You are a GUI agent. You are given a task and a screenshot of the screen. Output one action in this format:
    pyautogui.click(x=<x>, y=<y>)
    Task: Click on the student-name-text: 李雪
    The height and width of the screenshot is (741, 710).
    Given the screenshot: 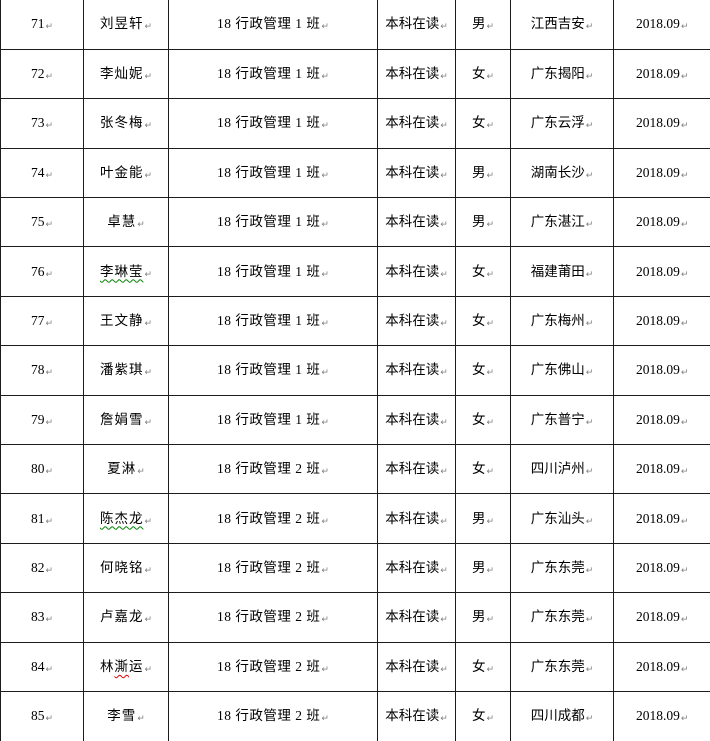 What is the action you would take?
    pyautogui.click(x=122, y=716)
    